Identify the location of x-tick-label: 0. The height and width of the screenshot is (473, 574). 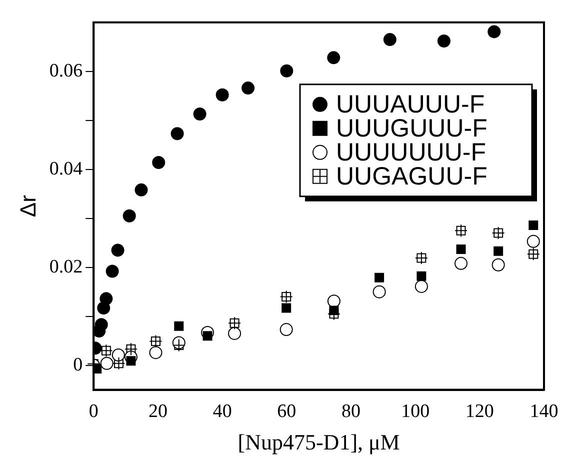
(93, 411).